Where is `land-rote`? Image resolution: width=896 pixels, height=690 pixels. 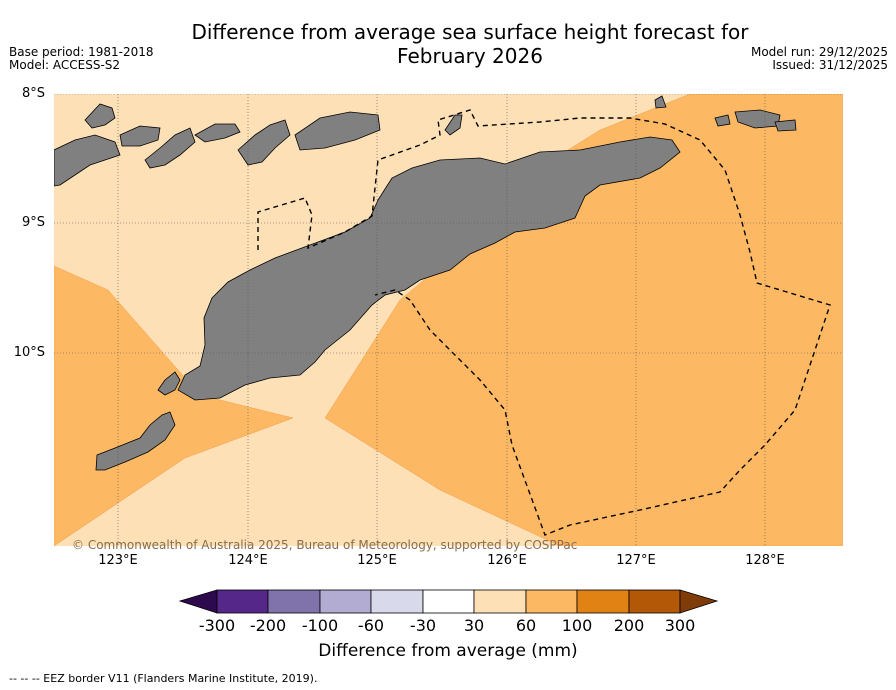 land-rote is located at coordinates (135, 441).